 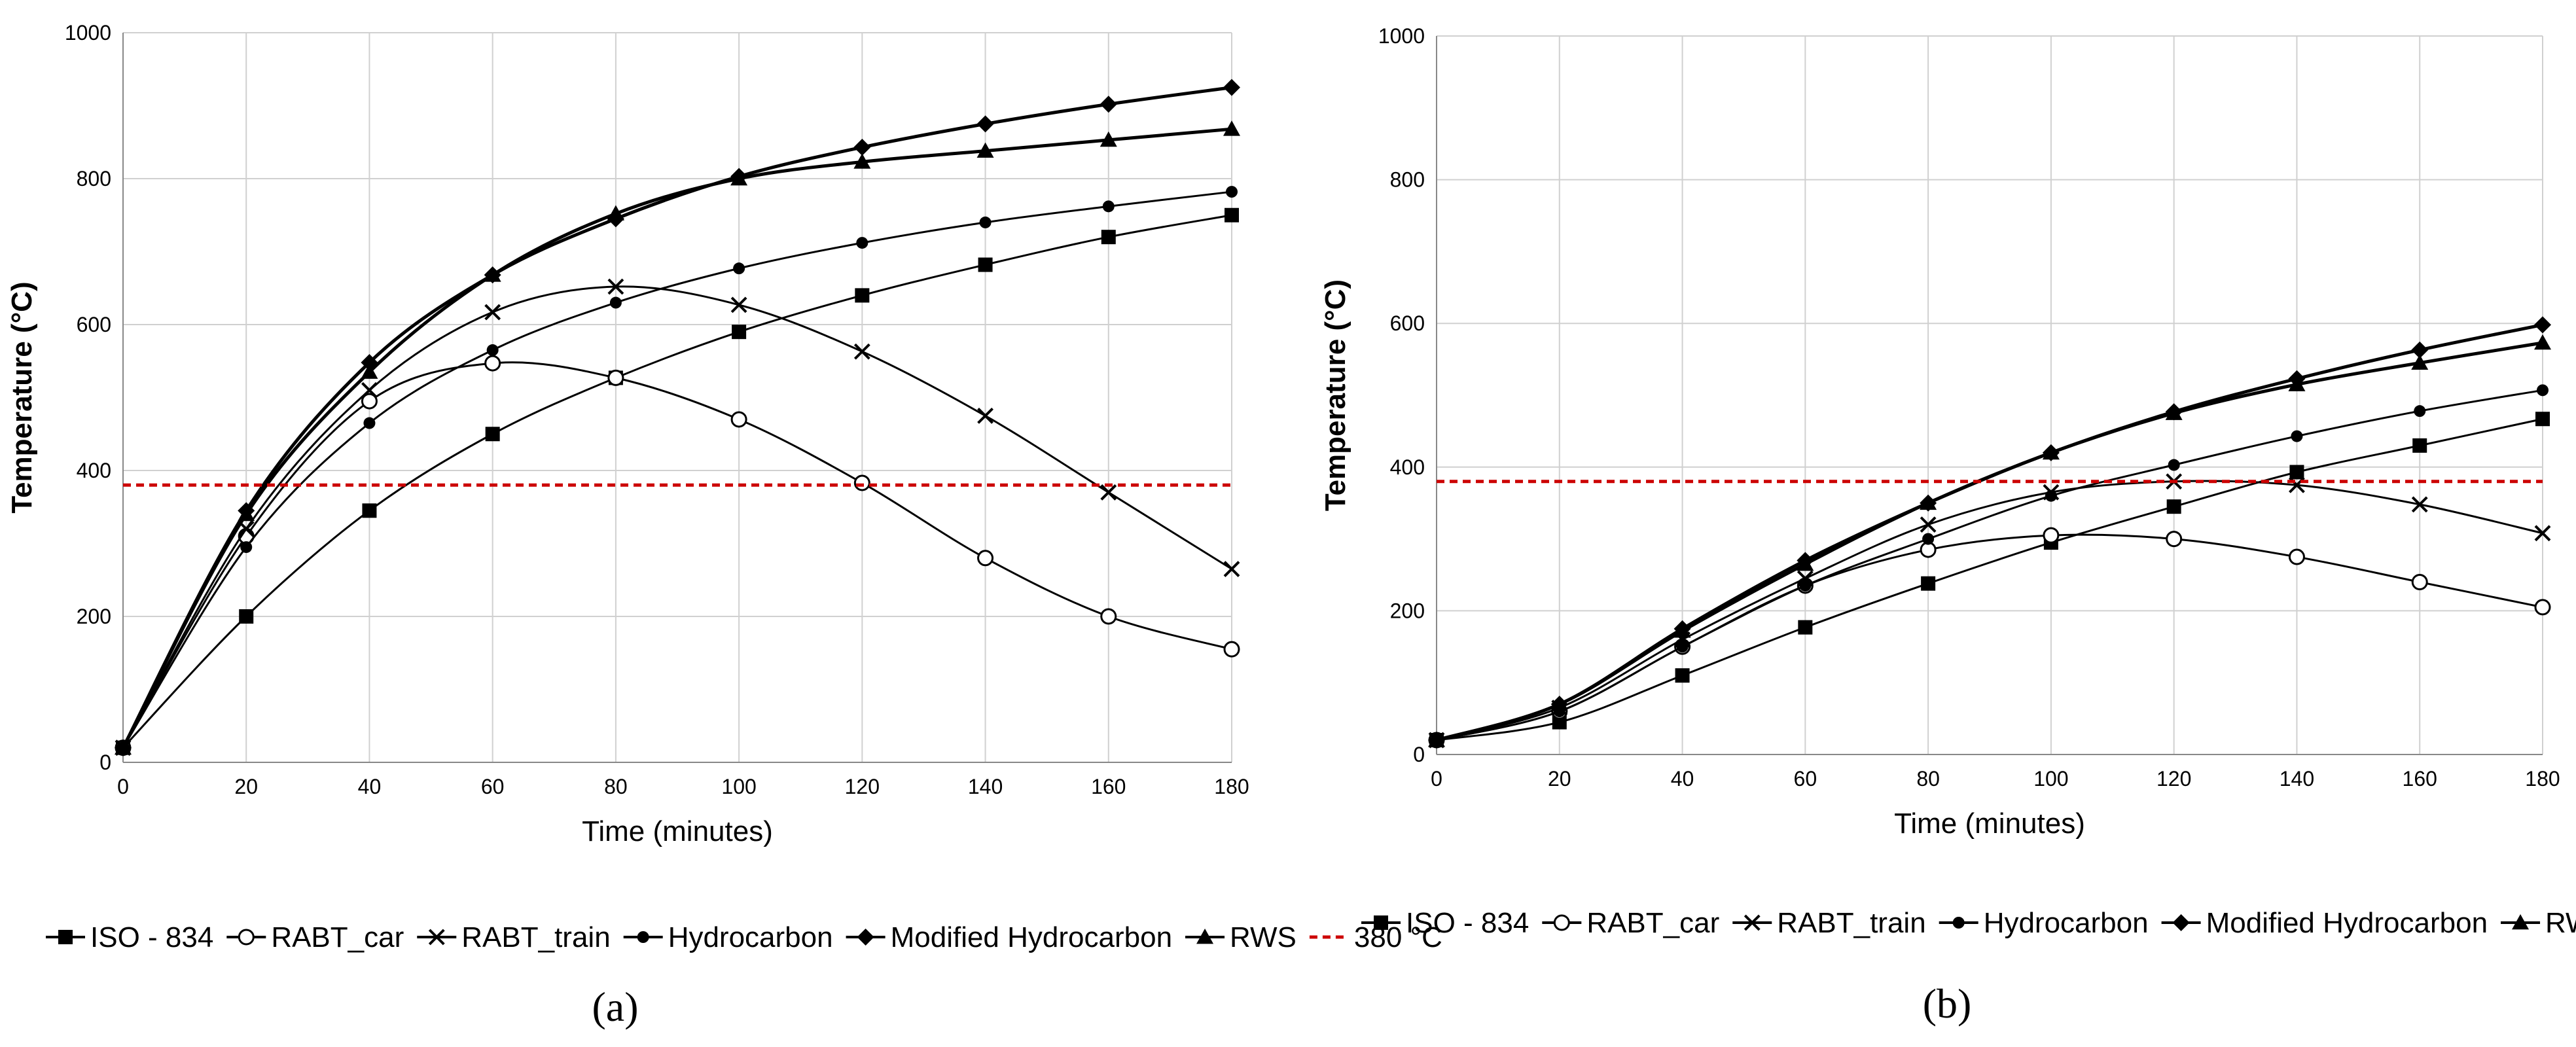 What do you see at coordinates (123, 786) in the screenshot?
I see `x-tick-label: 0` at bounding box center [123, 786].